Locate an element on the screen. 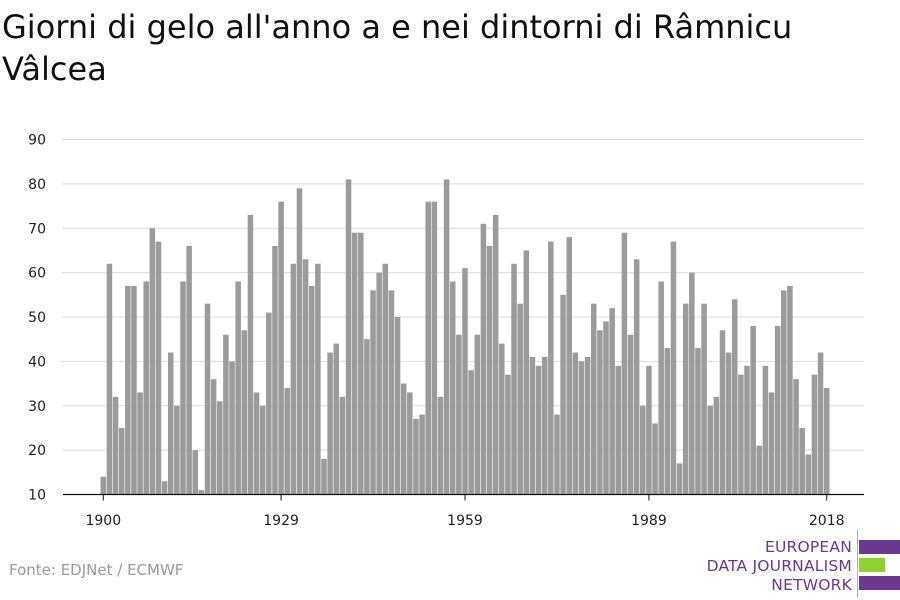 This screenshot has height=600, width=900. bar-2016 is located at coordinates (814, 434).